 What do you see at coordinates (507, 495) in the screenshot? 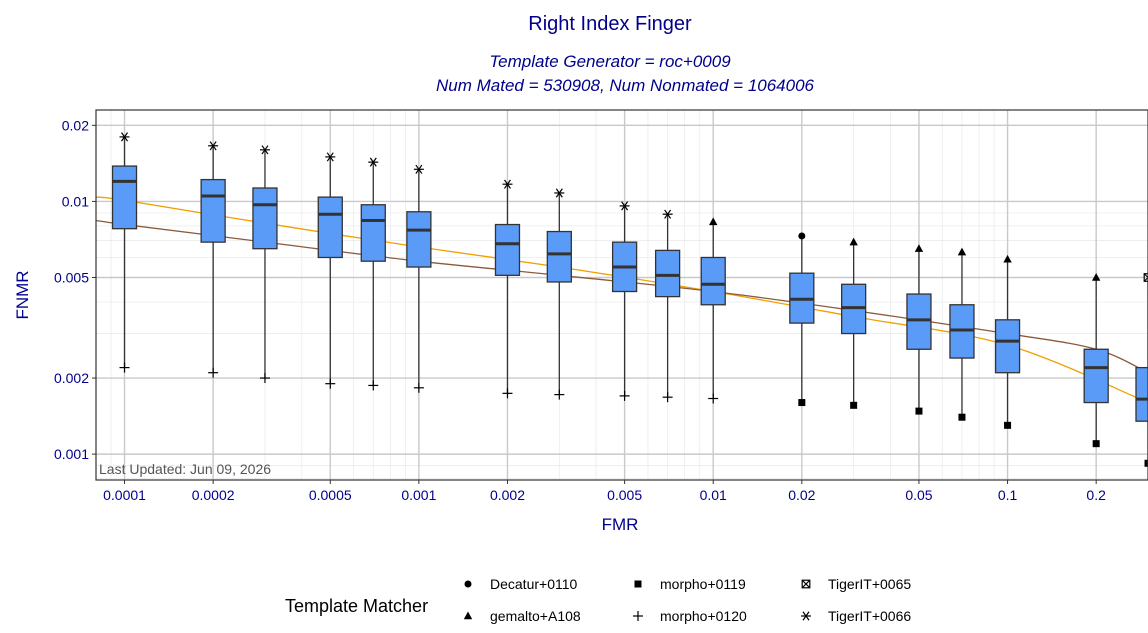
I see `x-tick-label: 0.002` at bounding box center [507, 495].